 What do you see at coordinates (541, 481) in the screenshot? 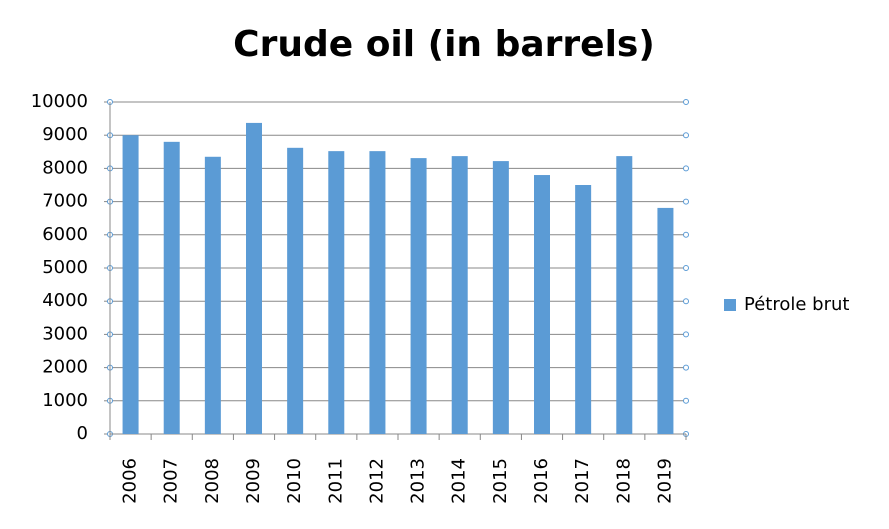
I see `x-tick-label: 2016` at bounding box center [541, 481].